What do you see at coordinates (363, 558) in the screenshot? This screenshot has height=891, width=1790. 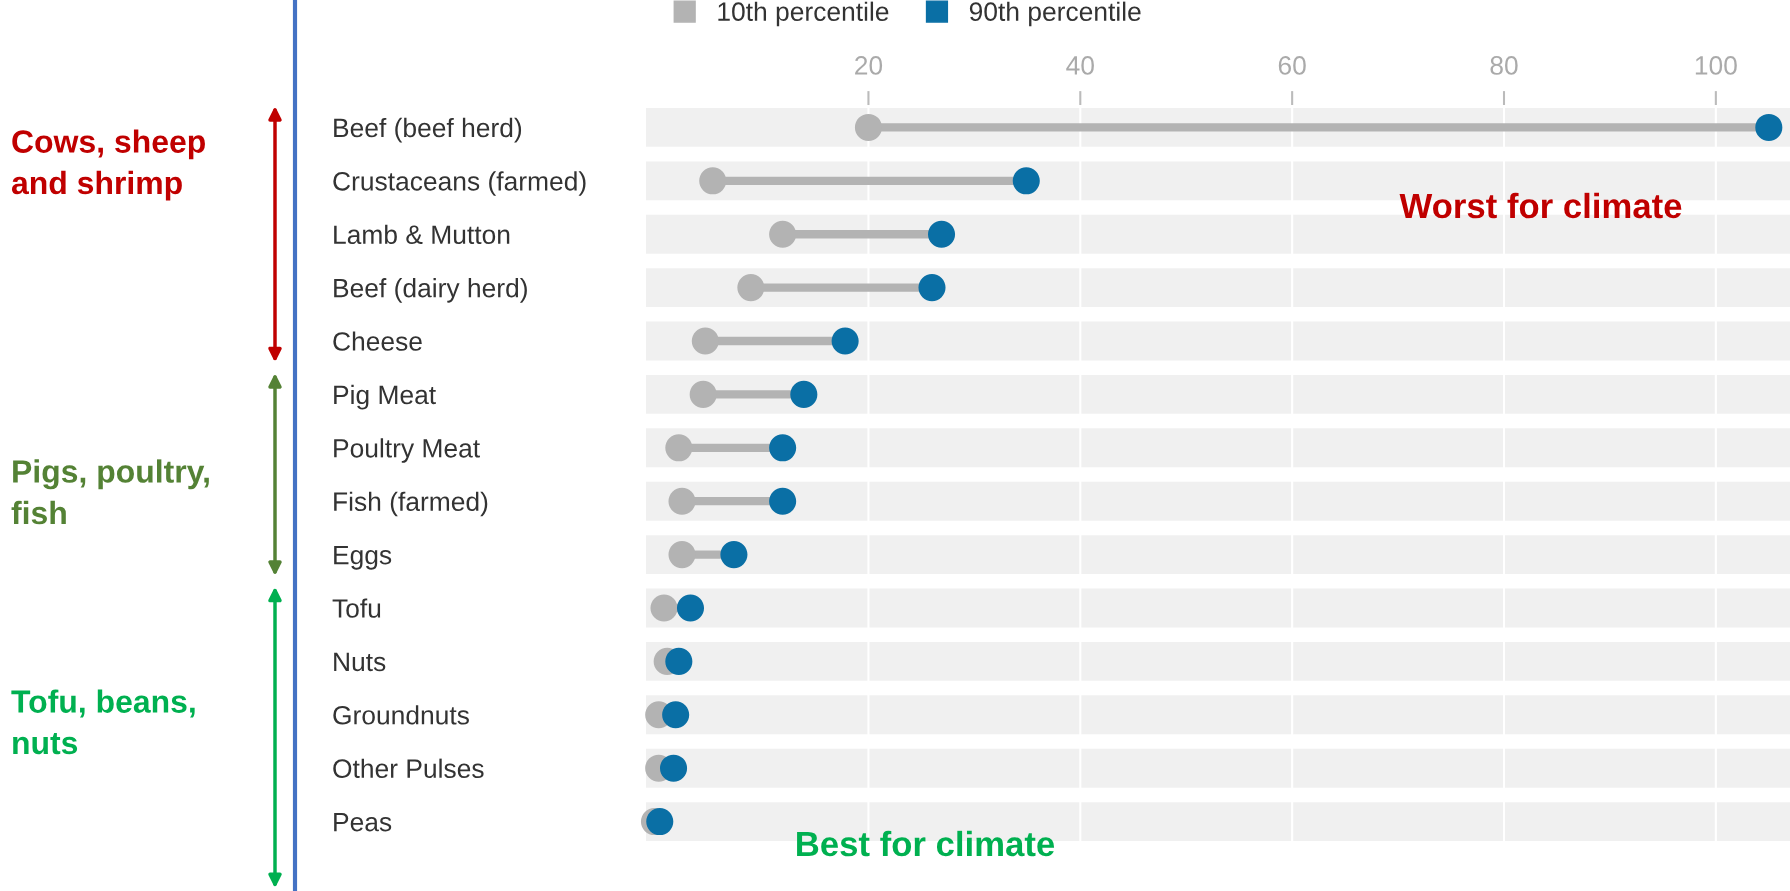 I see `y-tick-label: Eggs` at bounding box center [363, 558].